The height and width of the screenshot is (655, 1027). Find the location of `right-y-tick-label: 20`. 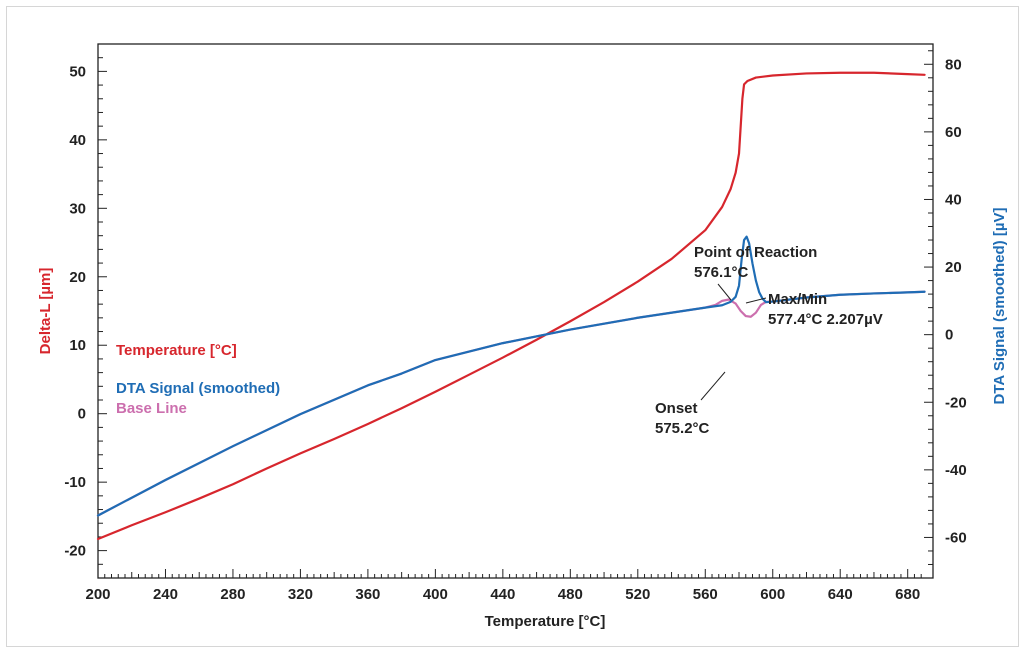

right-y-tick-label: 20 is located at coordinates (953, 267).